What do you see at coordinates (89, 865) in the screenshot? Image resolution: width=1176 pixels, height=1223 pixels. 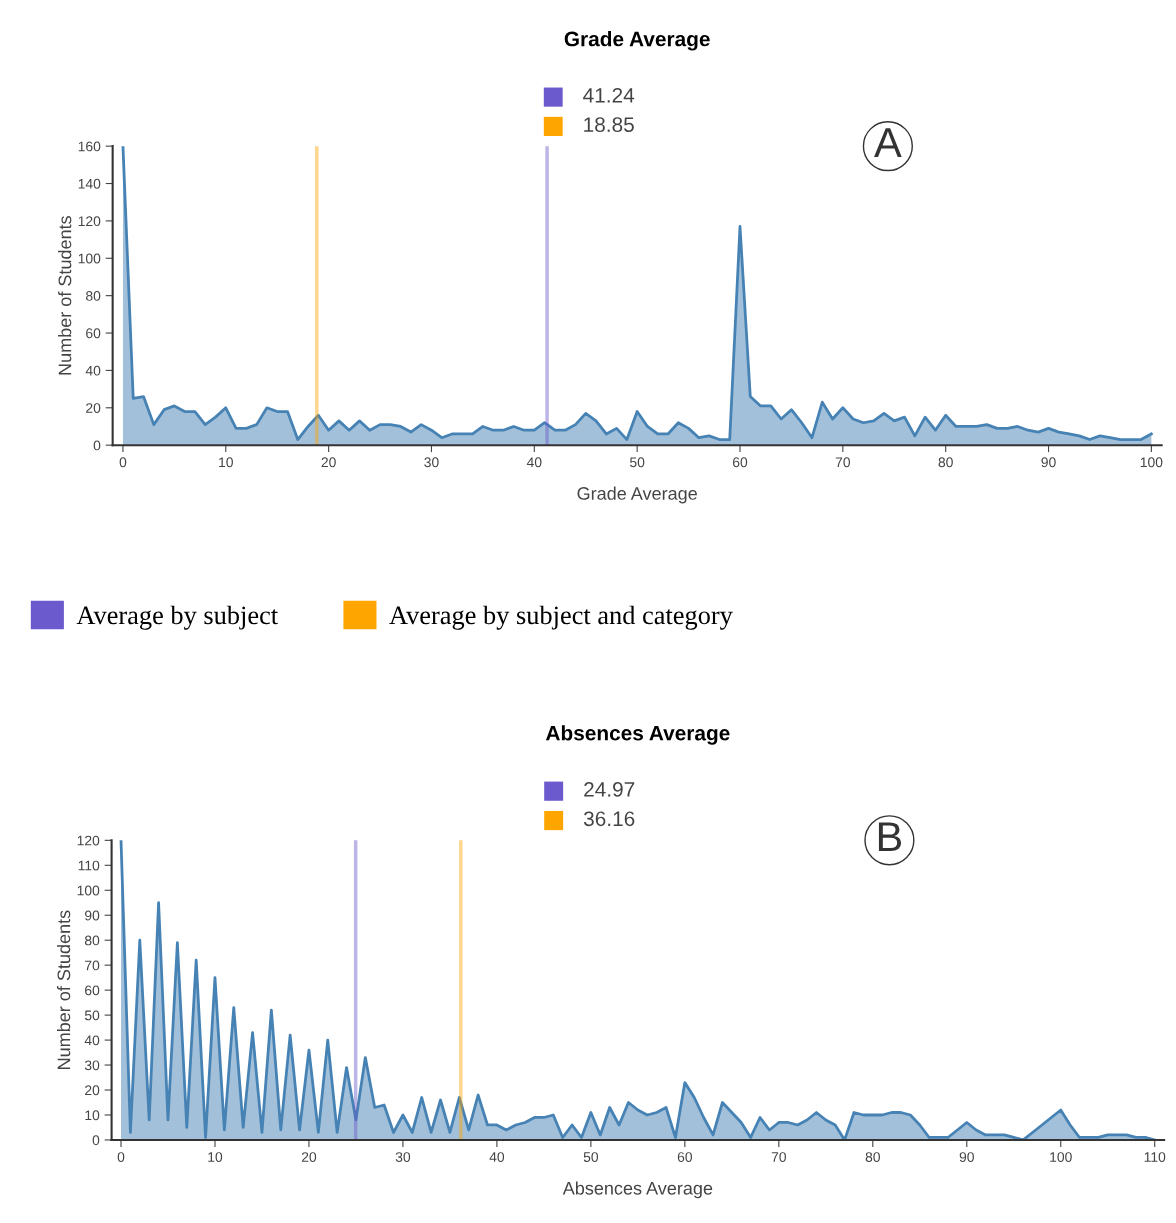 I see `y-tick-label: 110` at bounding box center [89, 865].